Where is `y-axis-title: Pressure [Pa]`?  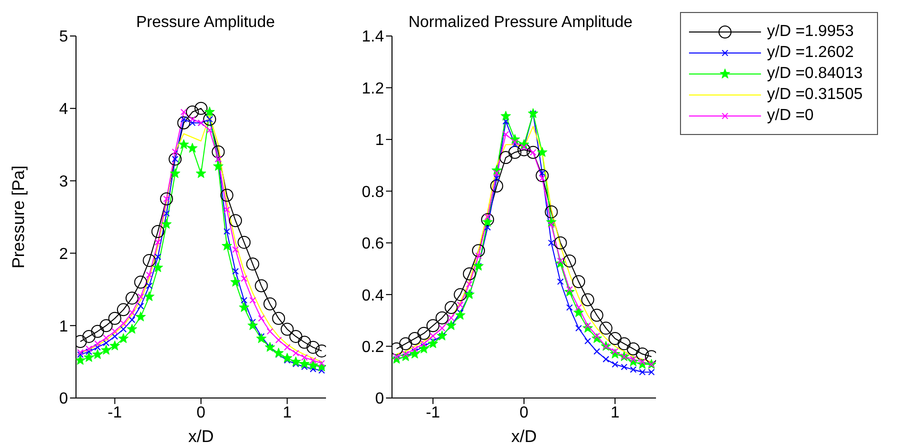 y-axis-title: Pressure [Pa] is located at coordinates (18, 217).